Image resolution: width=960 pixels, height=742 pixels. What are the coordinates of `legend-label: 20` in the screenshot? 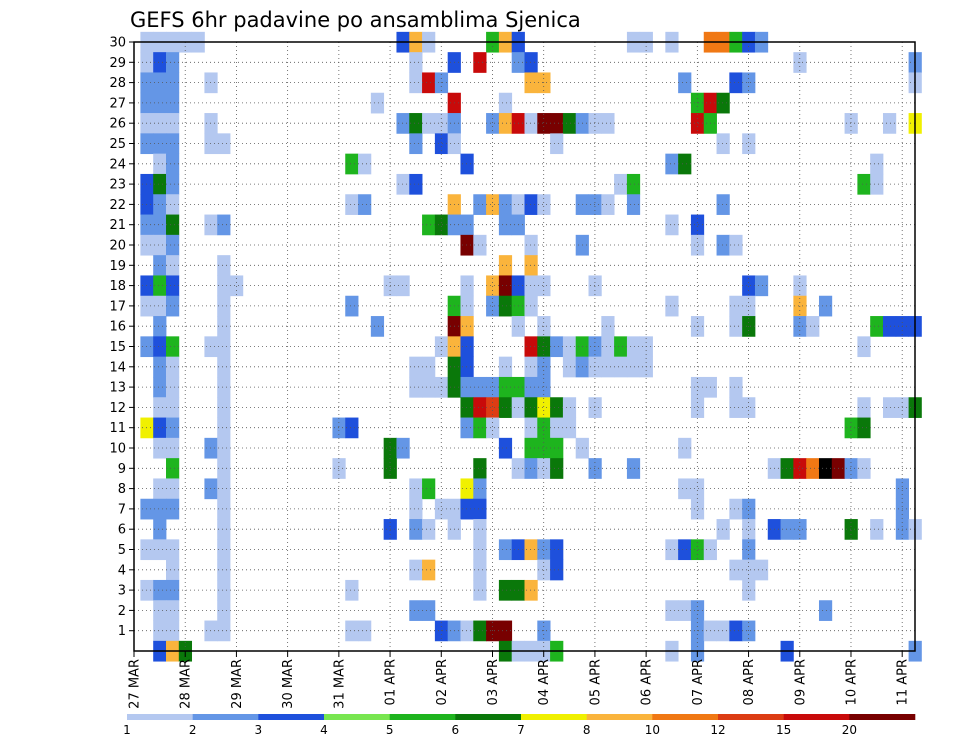 It's located at (849, 730).